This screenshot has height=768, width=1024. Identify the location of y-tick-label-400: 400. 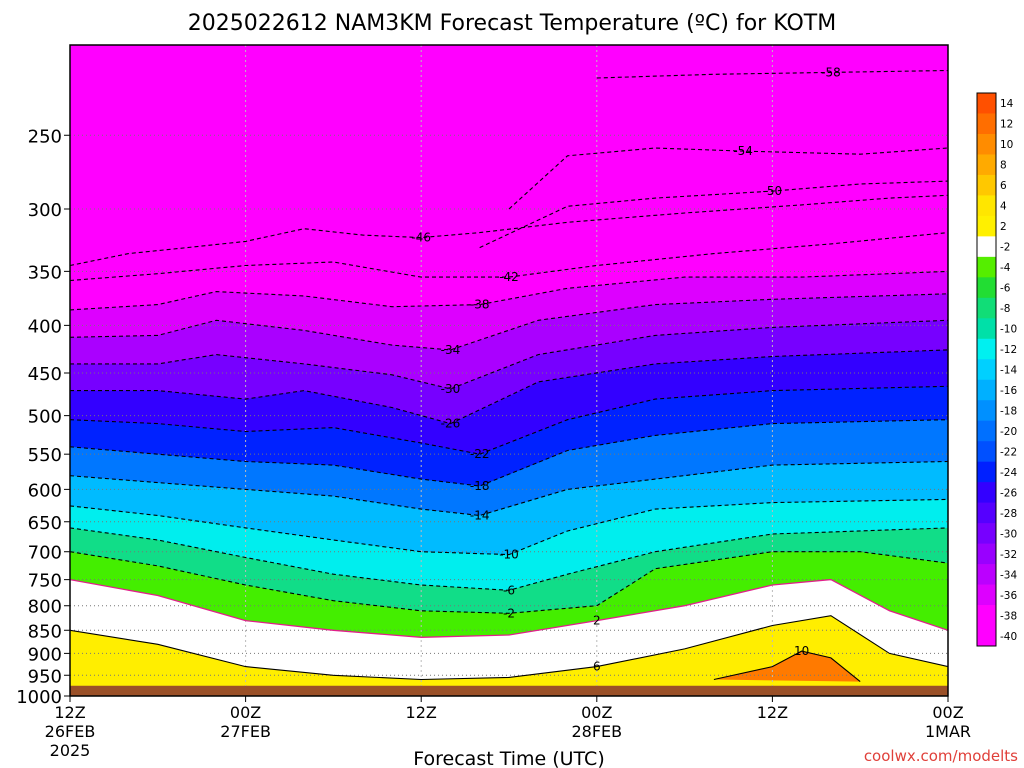
(45, 326).